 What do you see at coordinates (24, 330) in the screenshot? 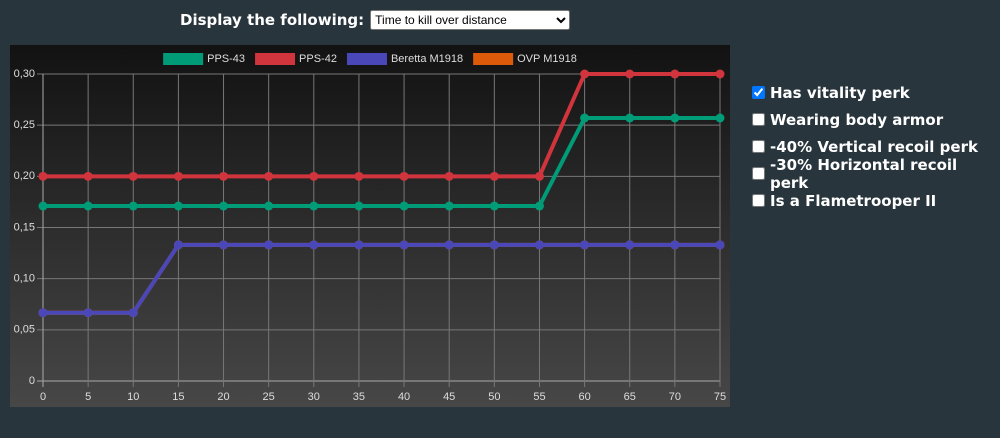
I see `y-tick-label: 0,05` at bounding box center [24, 330].